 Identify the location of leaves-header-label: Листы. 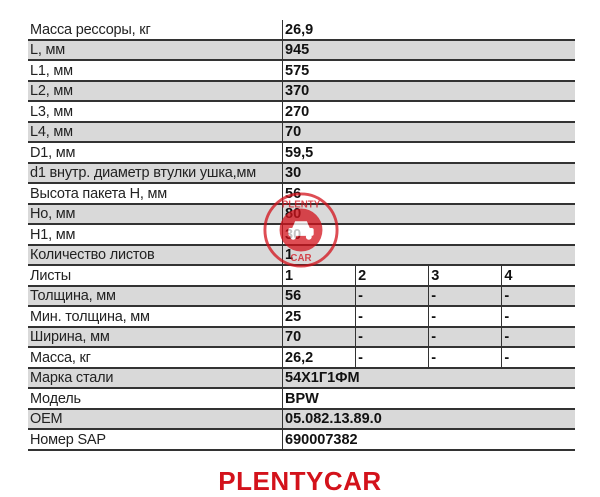
(155, 276).